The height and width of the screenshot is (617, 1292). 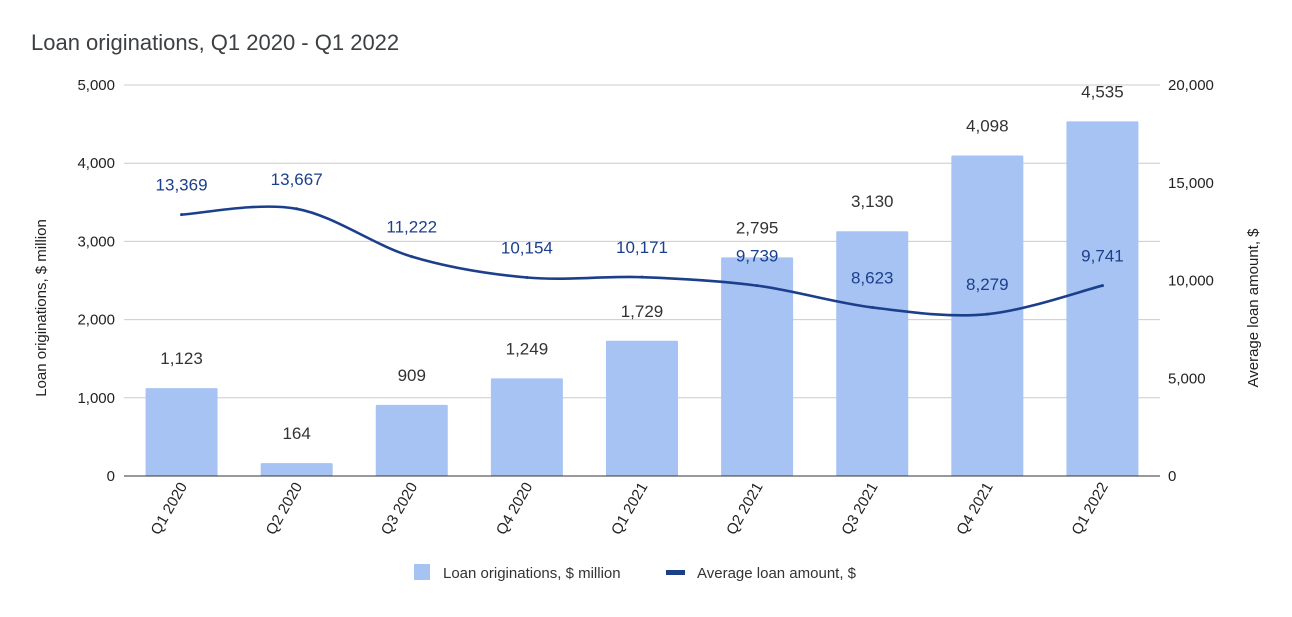 What do you see at coordinates (987, 284) in the screenshot?
I see `line-value-label: 8,279` at bounding box center [987, 284].